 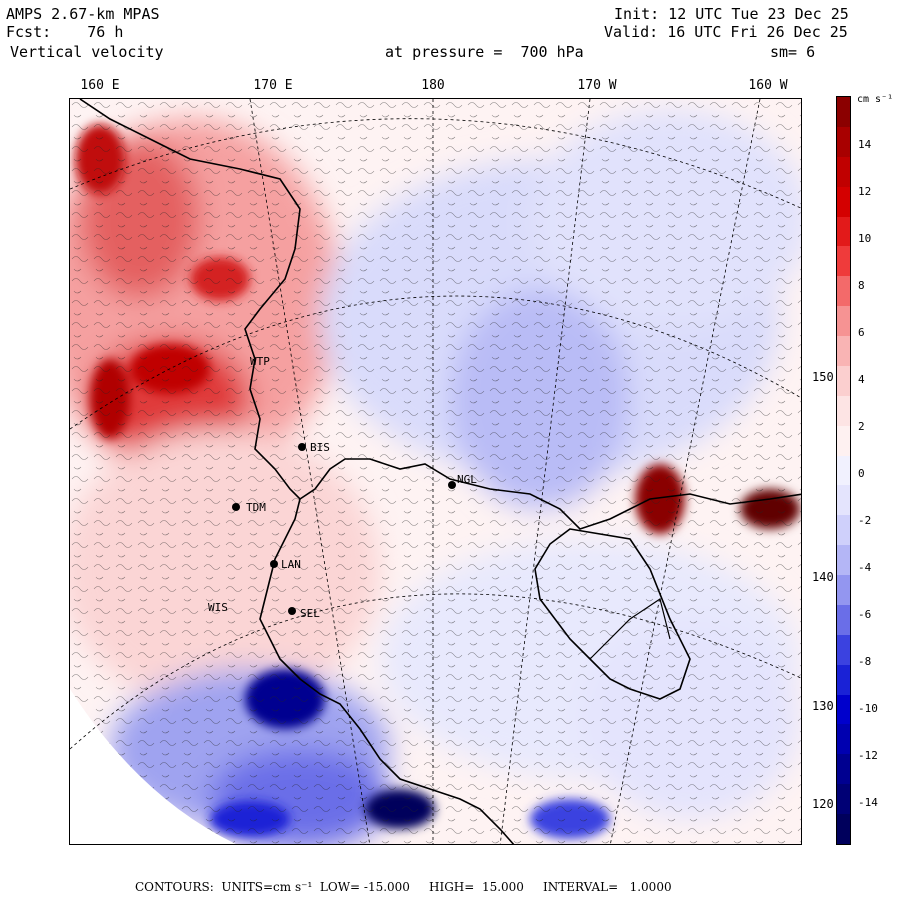 I want to click on station-bis: BIS, so click(x=320, y=447).